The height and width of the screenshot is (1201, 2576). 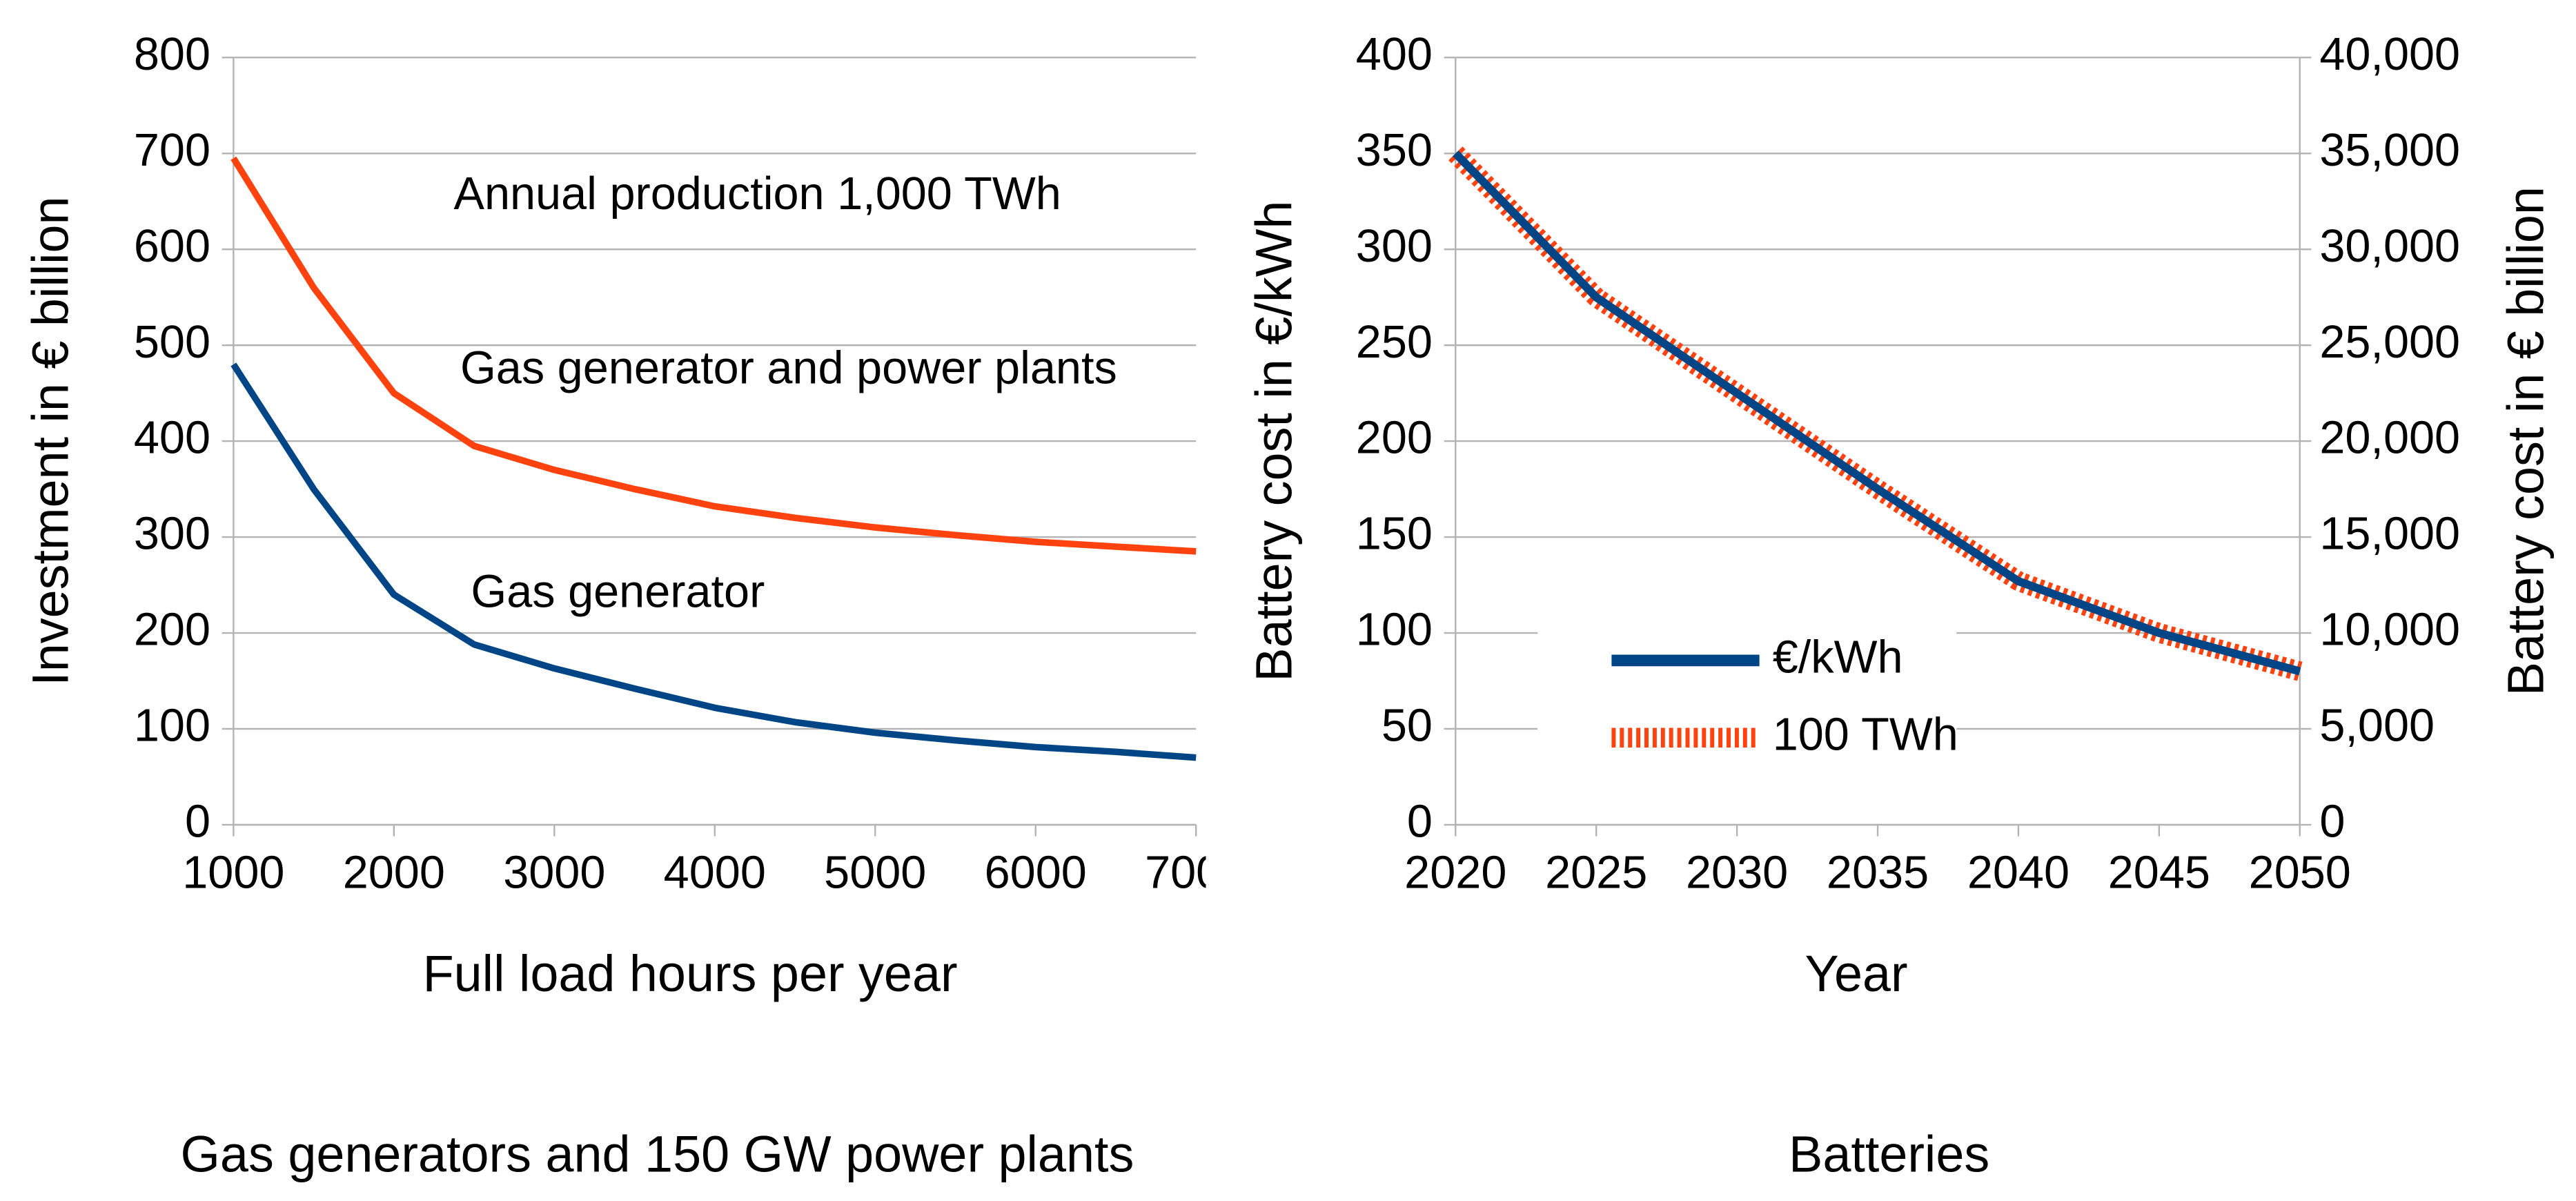 What do you see at coordinates (2300, 873) in the screenshot?
I see `x-tick-label: 2050` at bounding box center [2300, 873].